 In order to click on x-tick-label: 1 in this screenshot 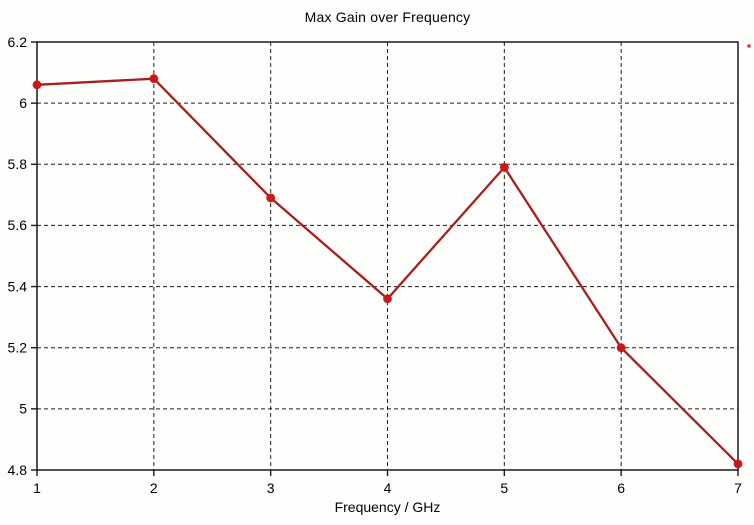, I will do `click(37, 488)`.